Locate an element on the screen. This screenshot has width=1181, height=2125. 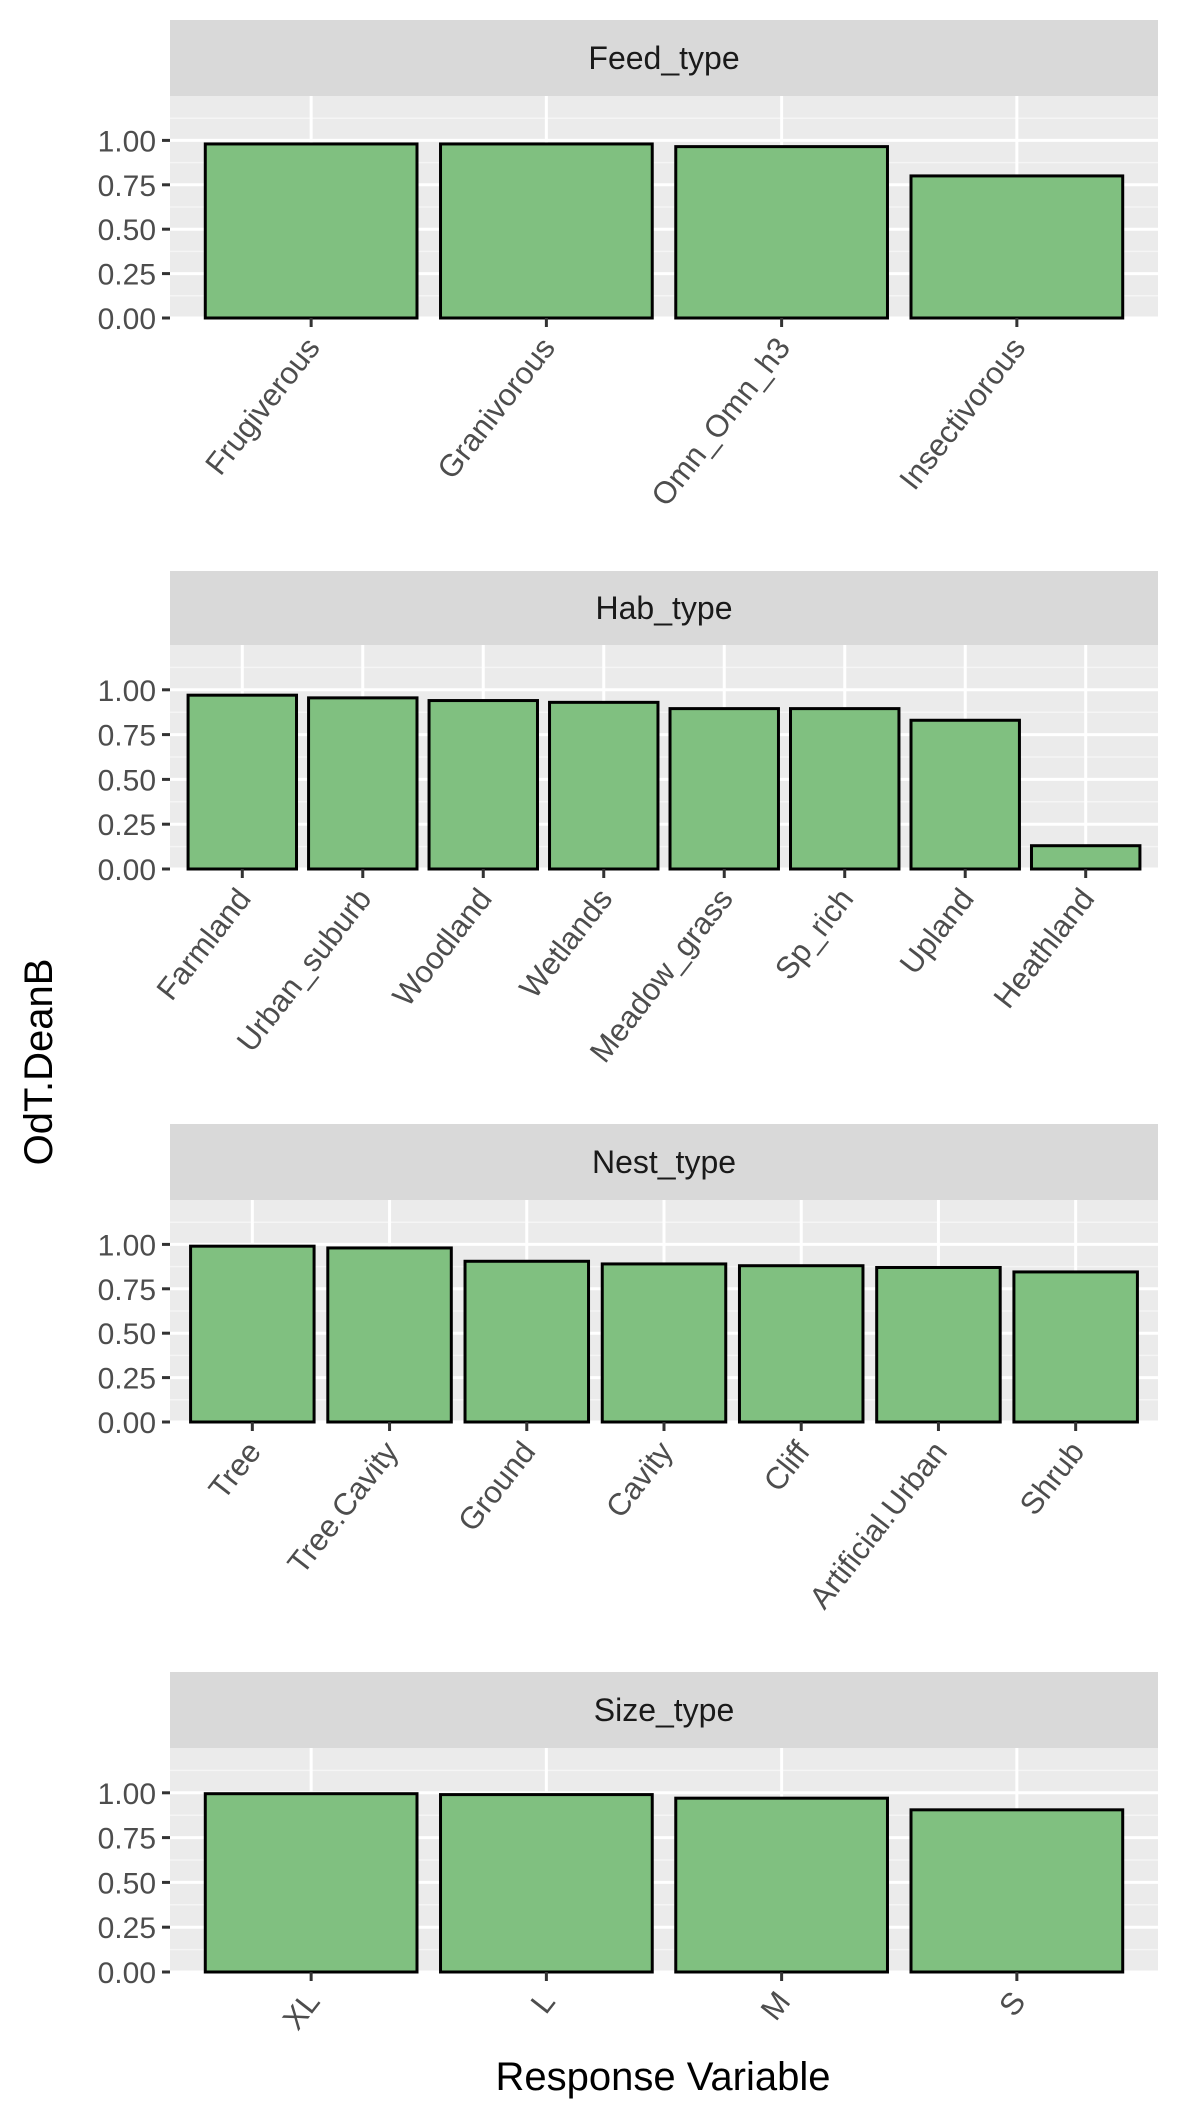
y-axis-title: OdT.DeanB is located at coordinates (39, 1062).